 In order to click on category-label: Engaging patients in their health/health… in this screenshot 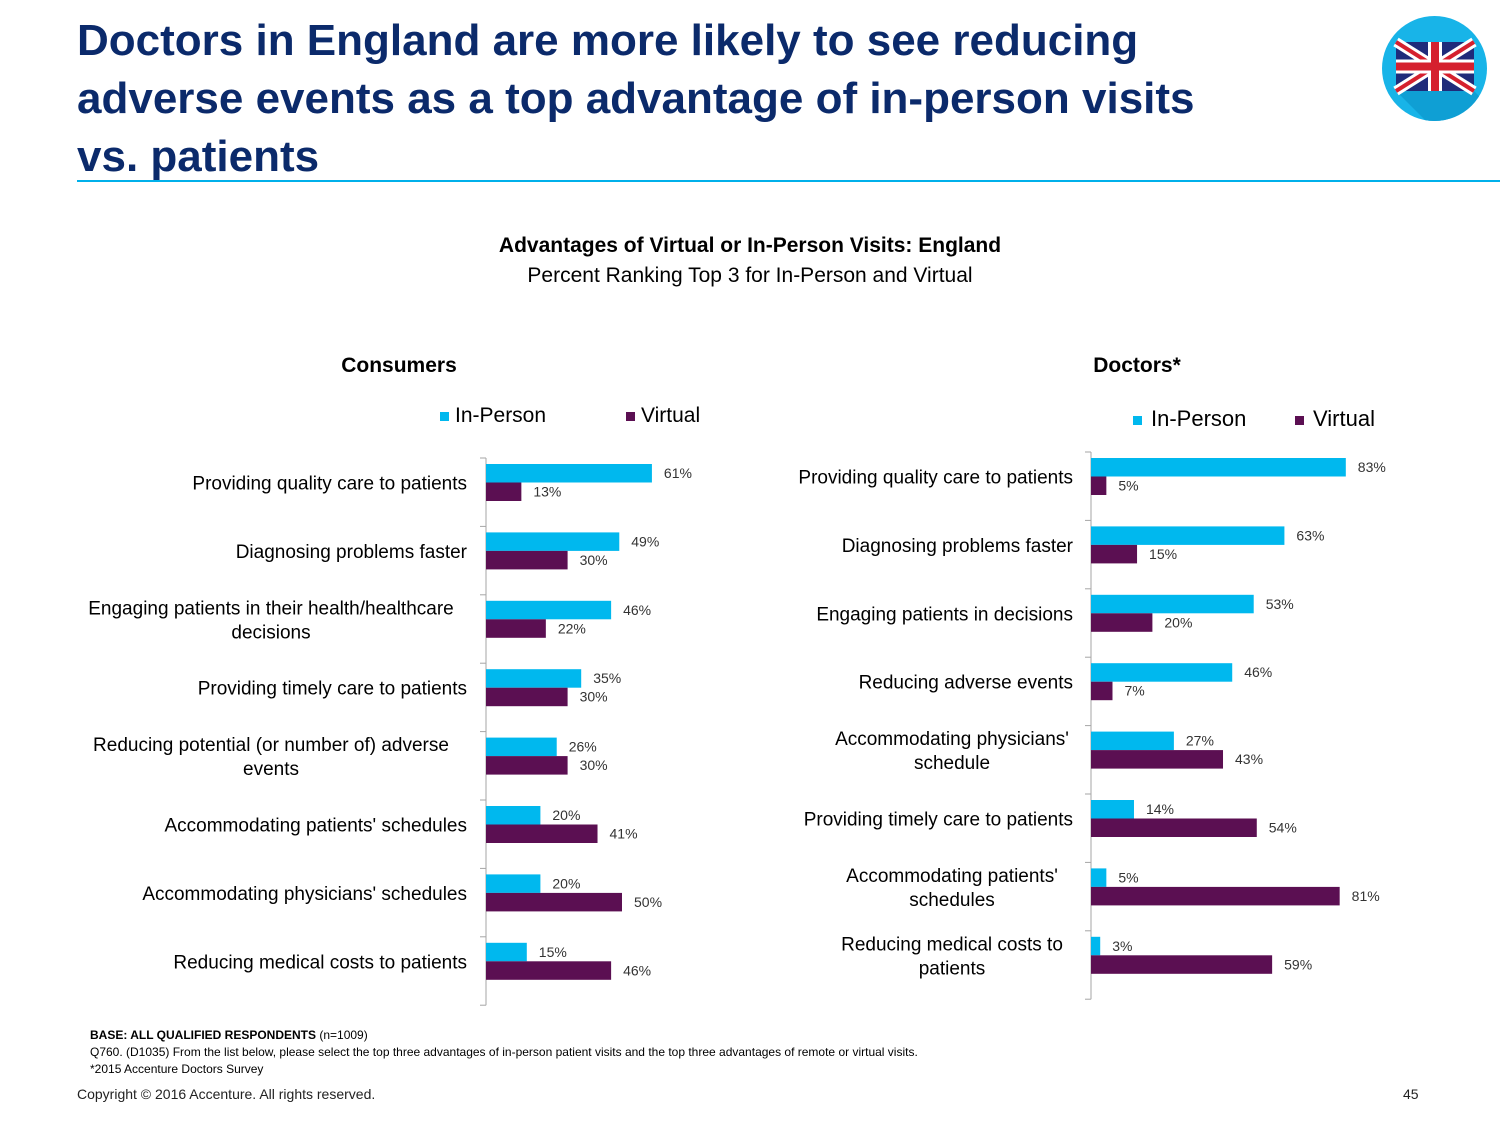, I will do `click(270, 608)`.